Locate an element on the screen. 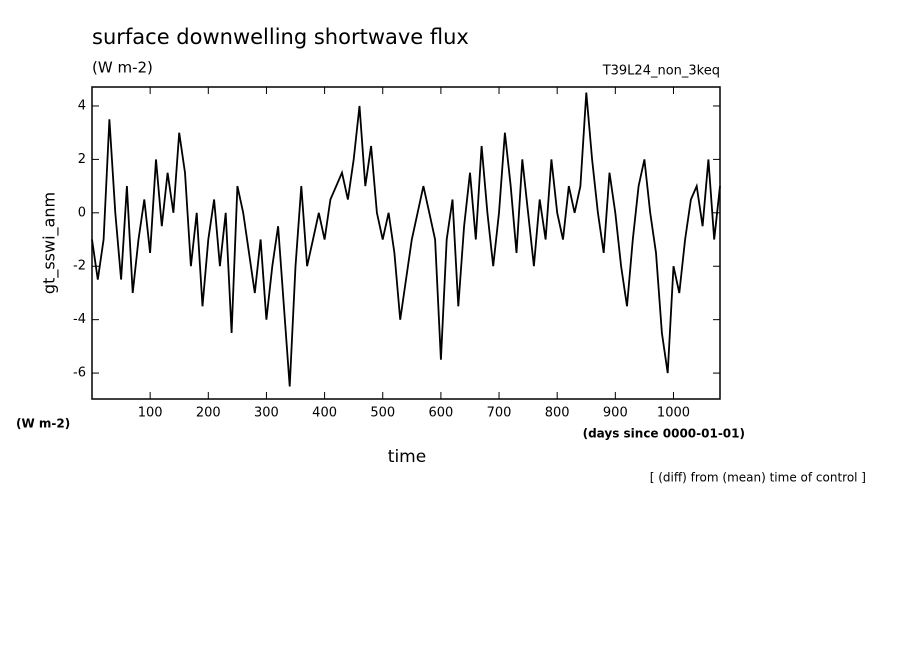 Image resolution: width=904 pixels, height=654 pixels. y-tick-label: 2 is located at coordinates (82, 159).